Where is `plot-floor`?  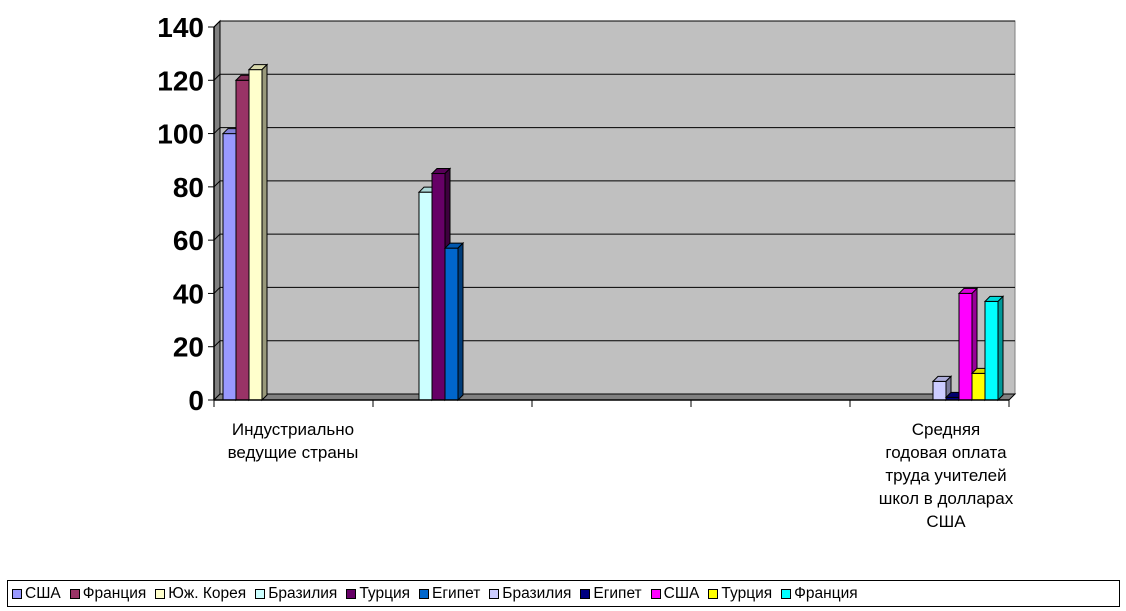
plot-floor is located at coordinates (614, 397).